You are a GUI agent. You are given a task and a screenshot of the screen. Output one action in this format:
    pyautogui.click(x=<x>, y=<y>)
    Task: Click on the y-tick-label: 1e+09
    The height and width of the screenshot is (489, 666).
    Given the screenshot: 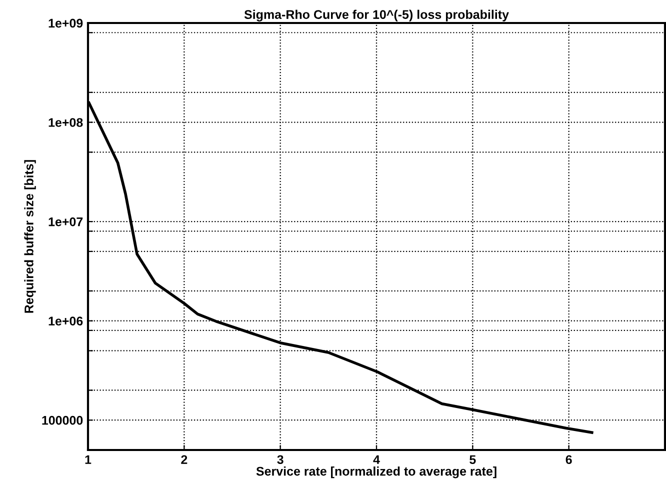 What is the action you would take?
    pyautogui.click(x=65, y=23)
    